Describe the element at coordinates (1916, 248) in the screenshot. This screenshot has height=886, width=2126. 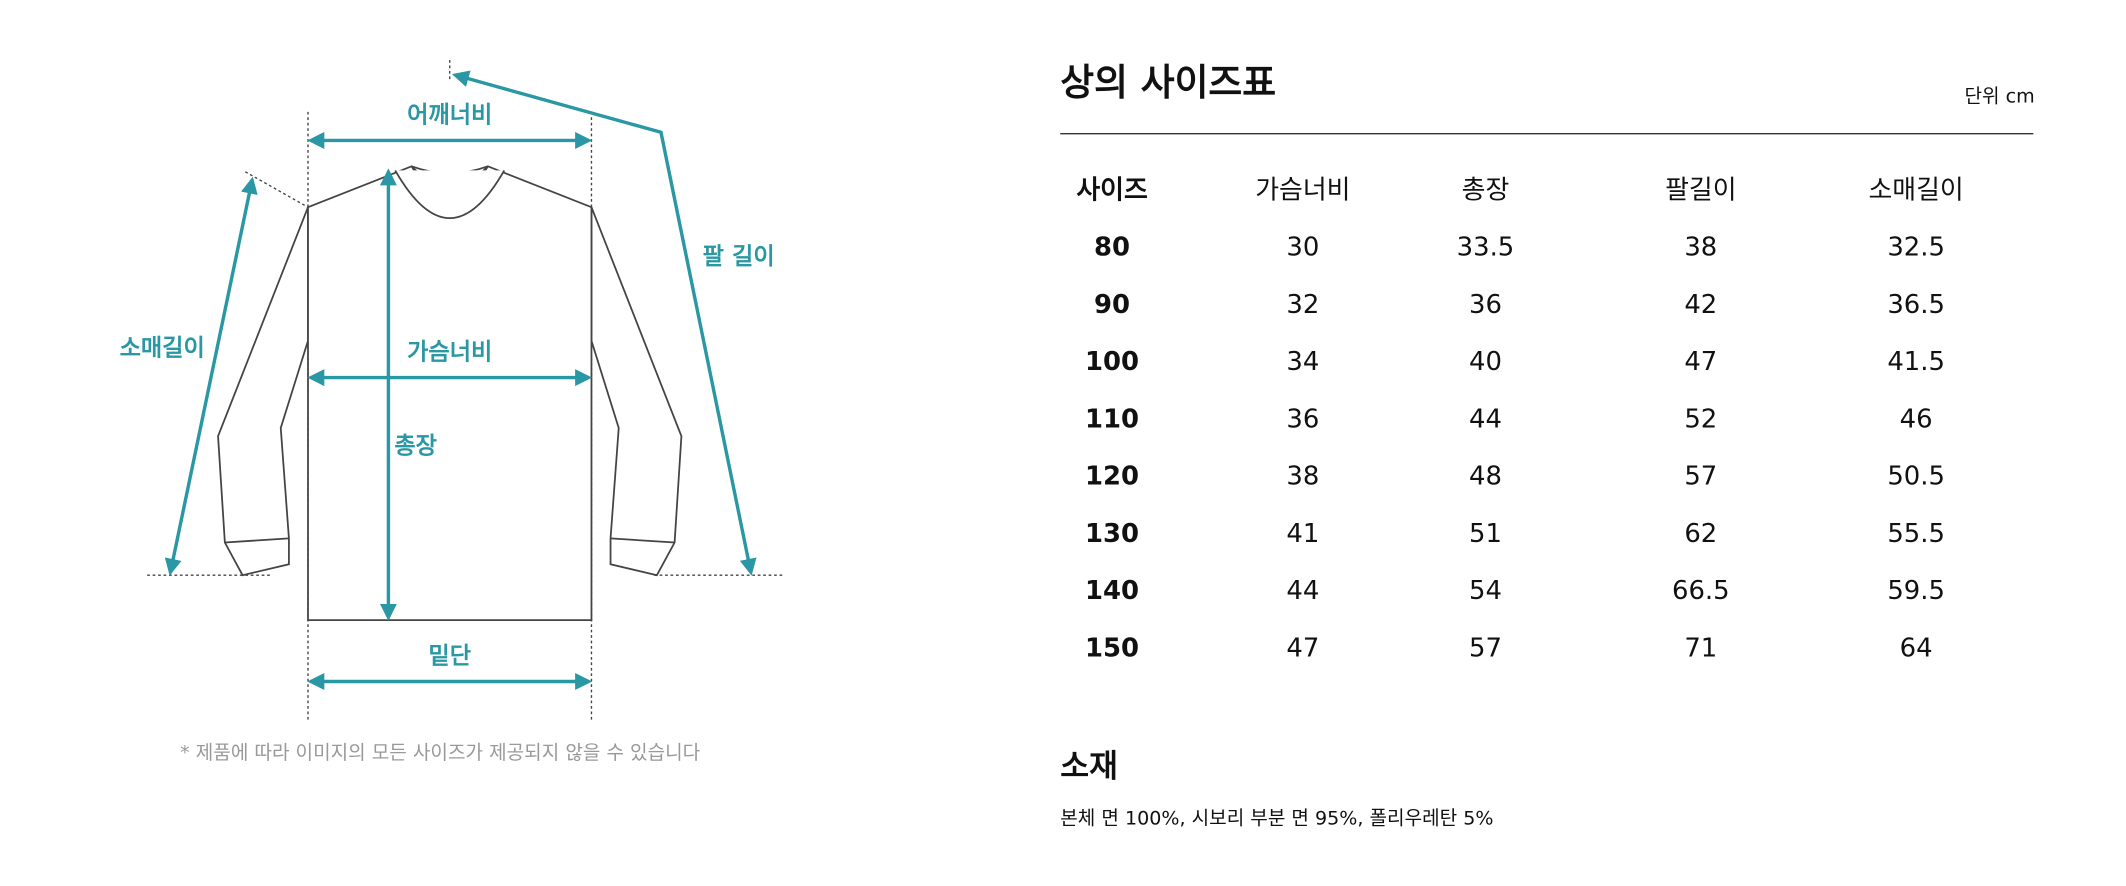
I see `cell: 32.5` at that location.